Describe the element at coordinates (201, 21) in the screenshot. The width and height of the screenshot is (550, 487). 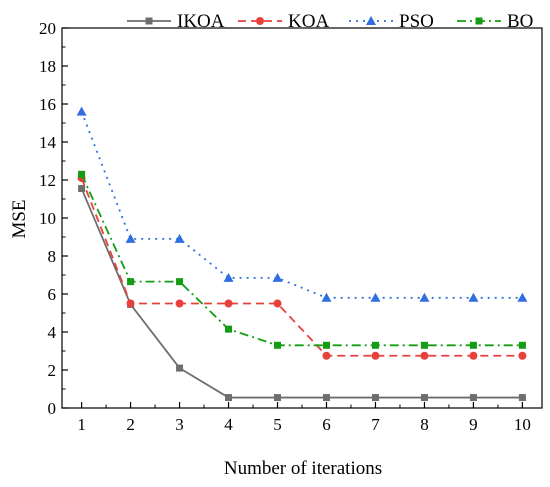
I see `legend-label-ikoa: IKOA` at that location.